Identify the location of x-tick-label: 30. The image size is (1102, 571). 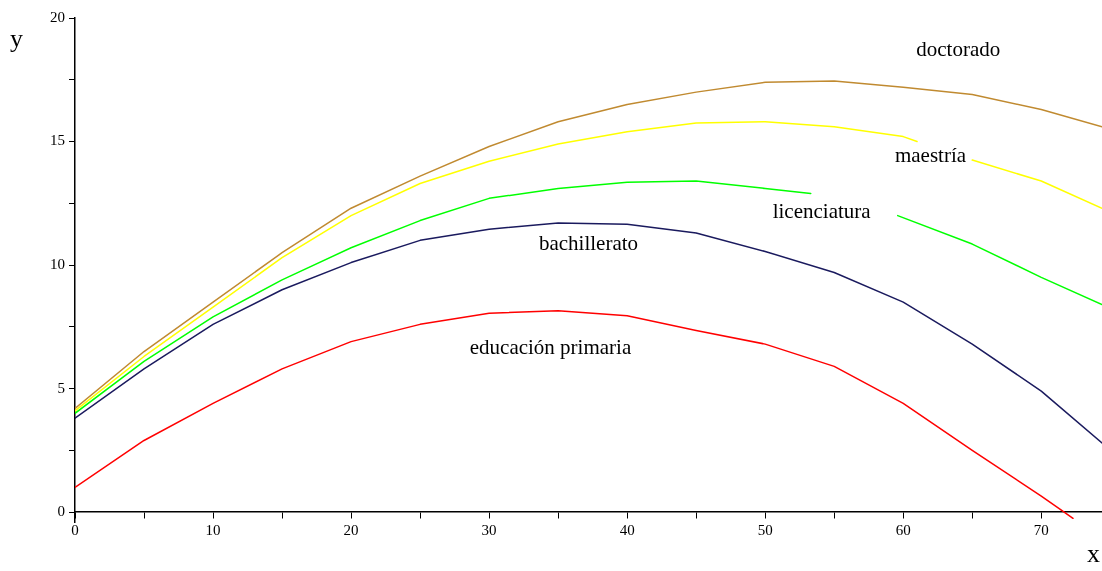
(489, 530).